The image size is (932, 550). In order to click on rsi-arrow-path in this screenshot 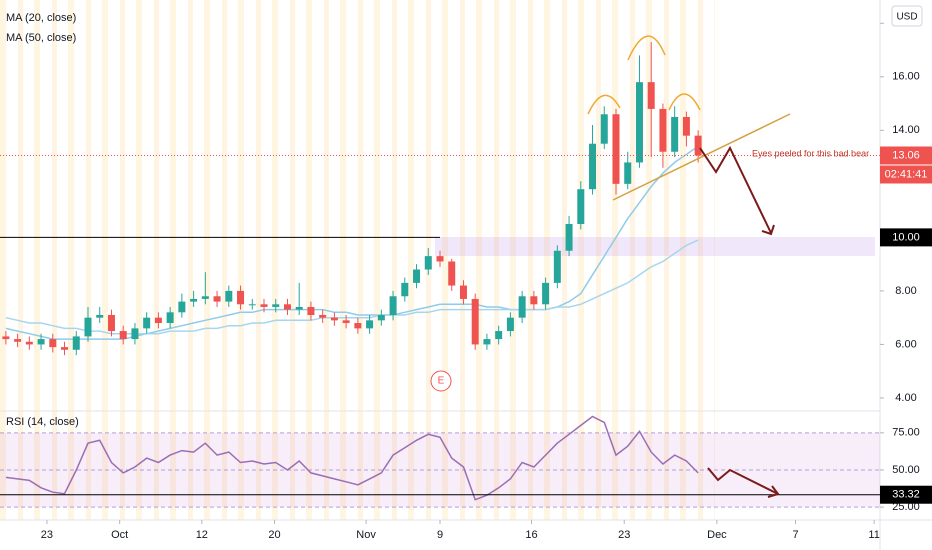, I will do `click(743, 481)`.